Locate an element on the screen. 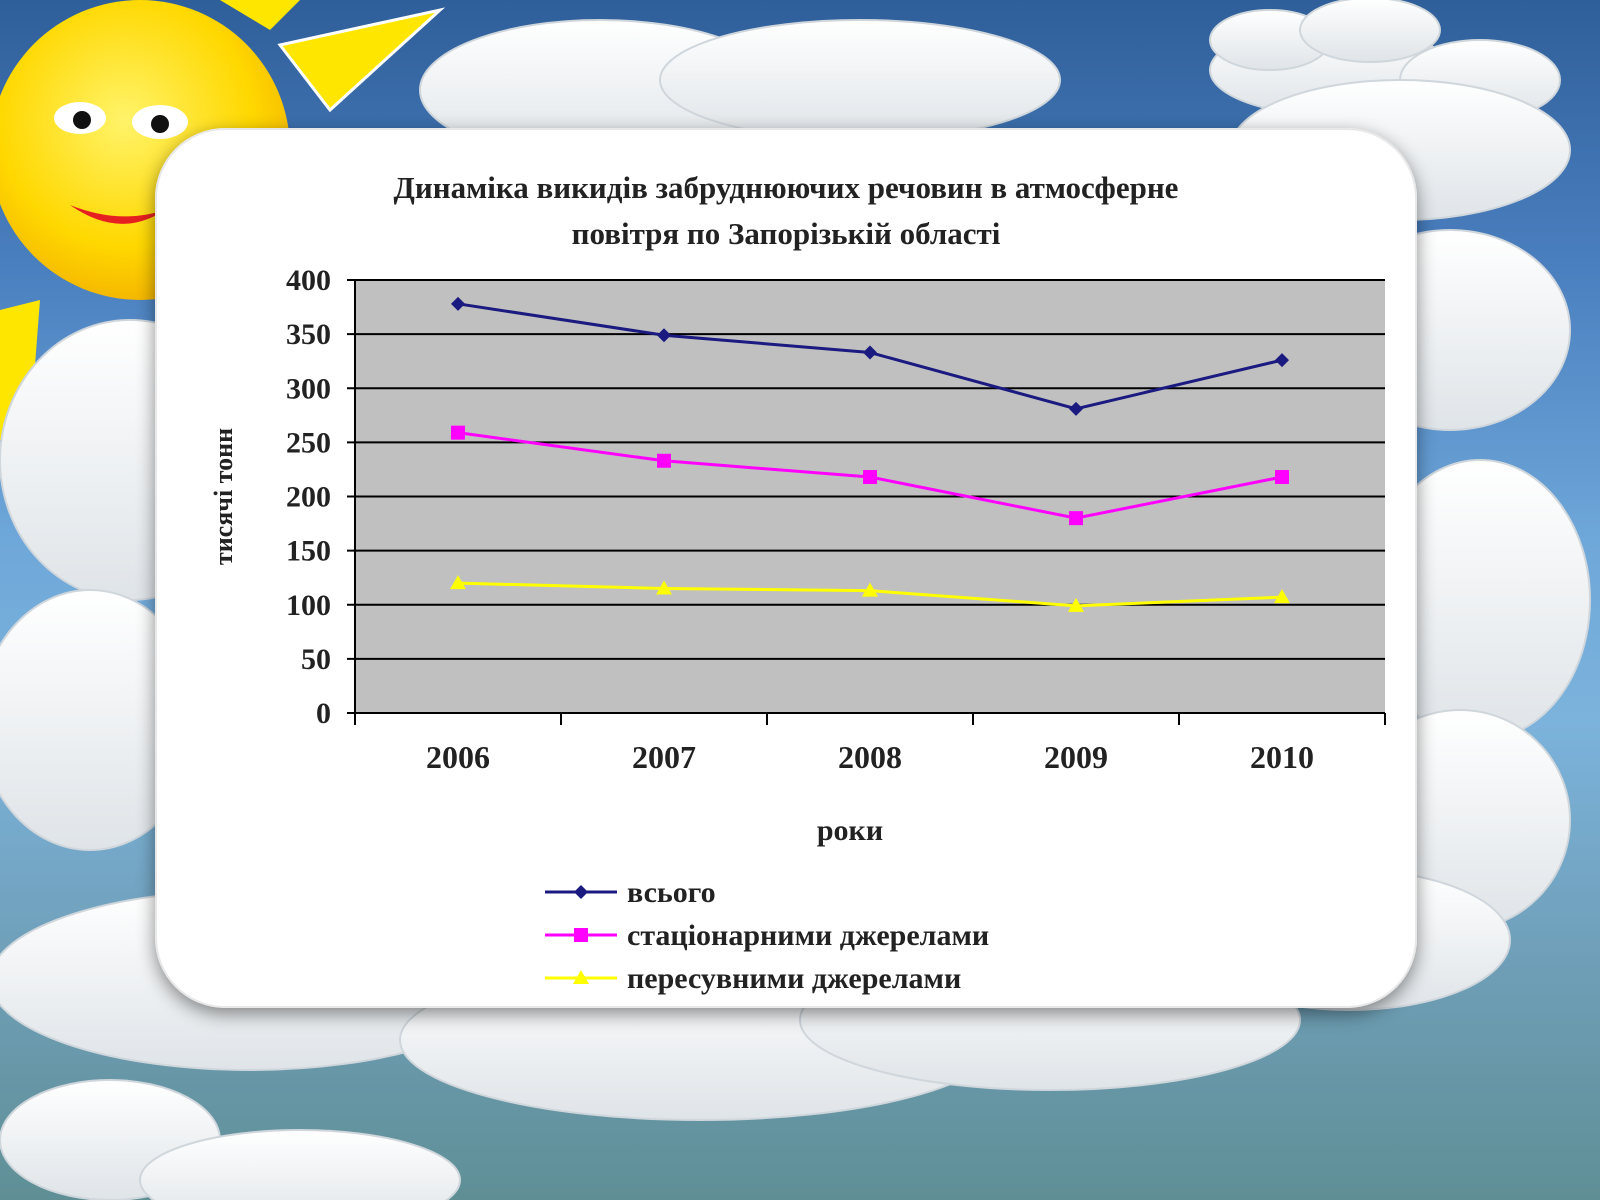 The width and height of the screenshot is (1600, 1200). y-tick-label: 350 is located at coordinates (308, 334).